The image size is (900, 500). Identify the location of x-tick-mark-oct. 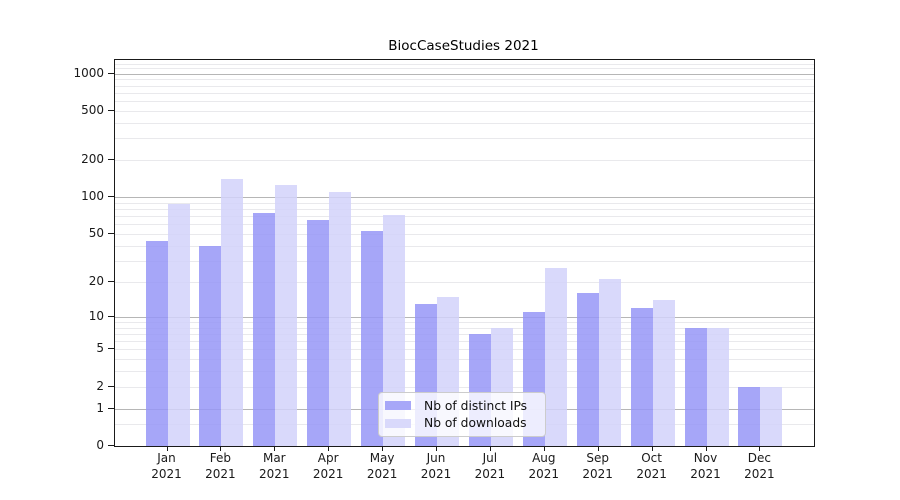
(652, 448).